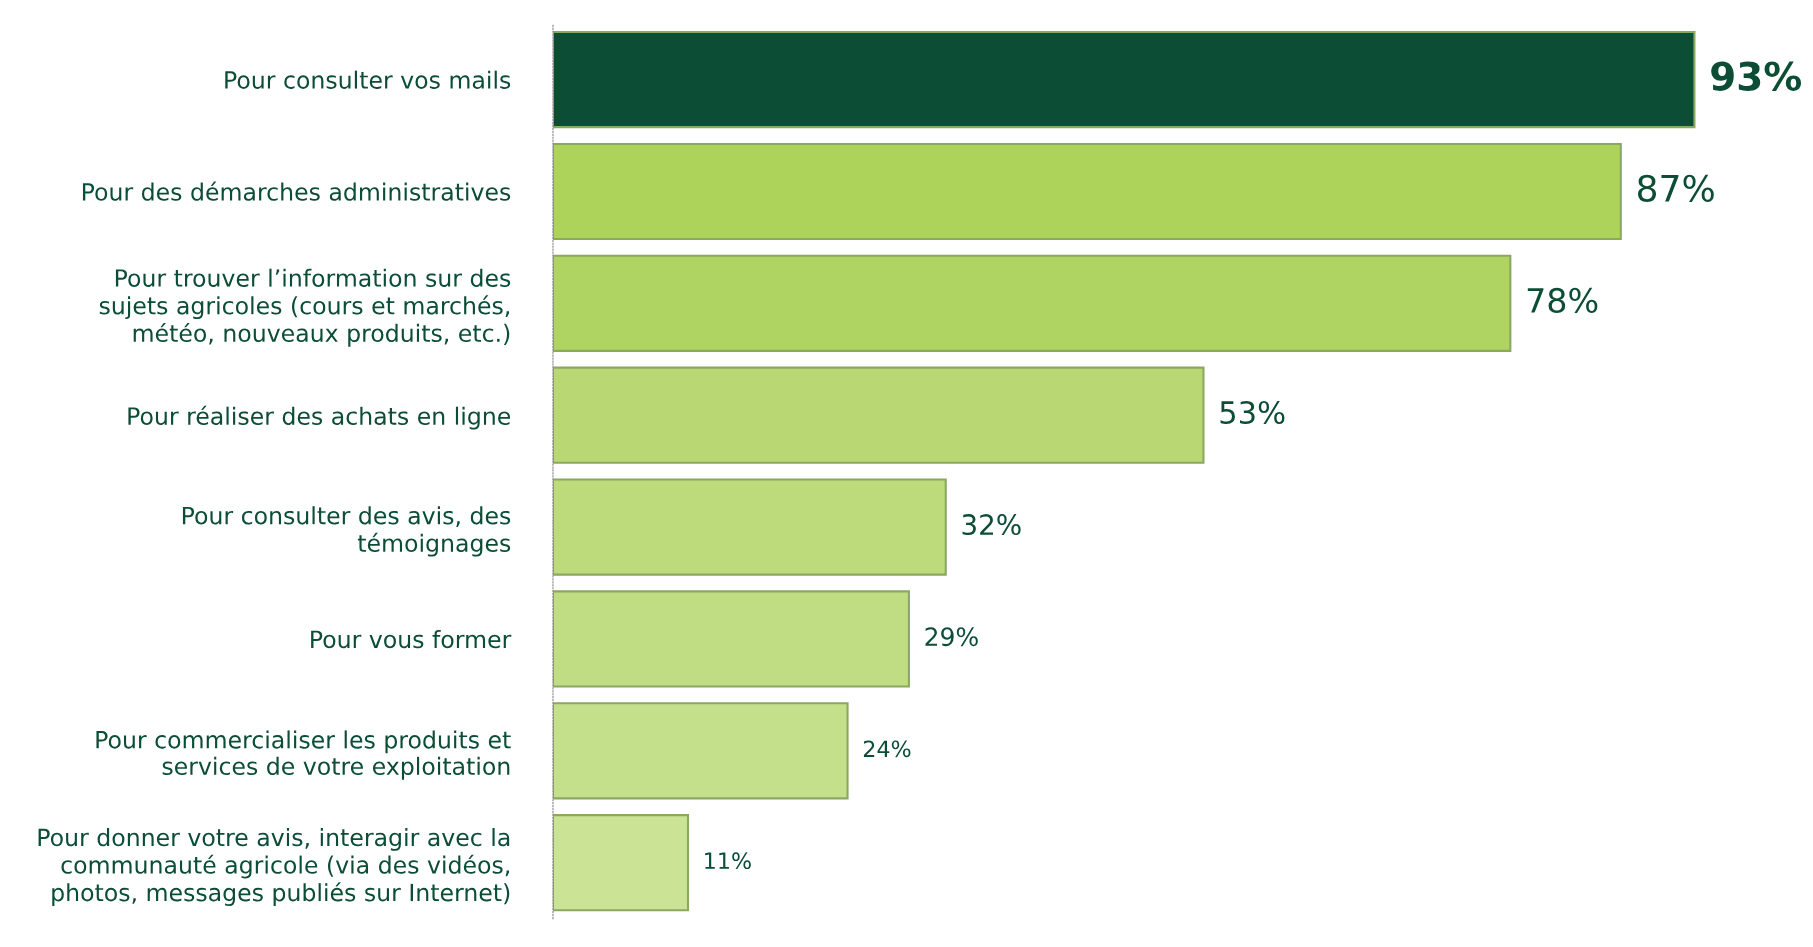 The width and height of the screenshot is (1813, 947). Describe the element at coordinates (951, 637) in the screenshot. I see `data-label: 29%` at that location.